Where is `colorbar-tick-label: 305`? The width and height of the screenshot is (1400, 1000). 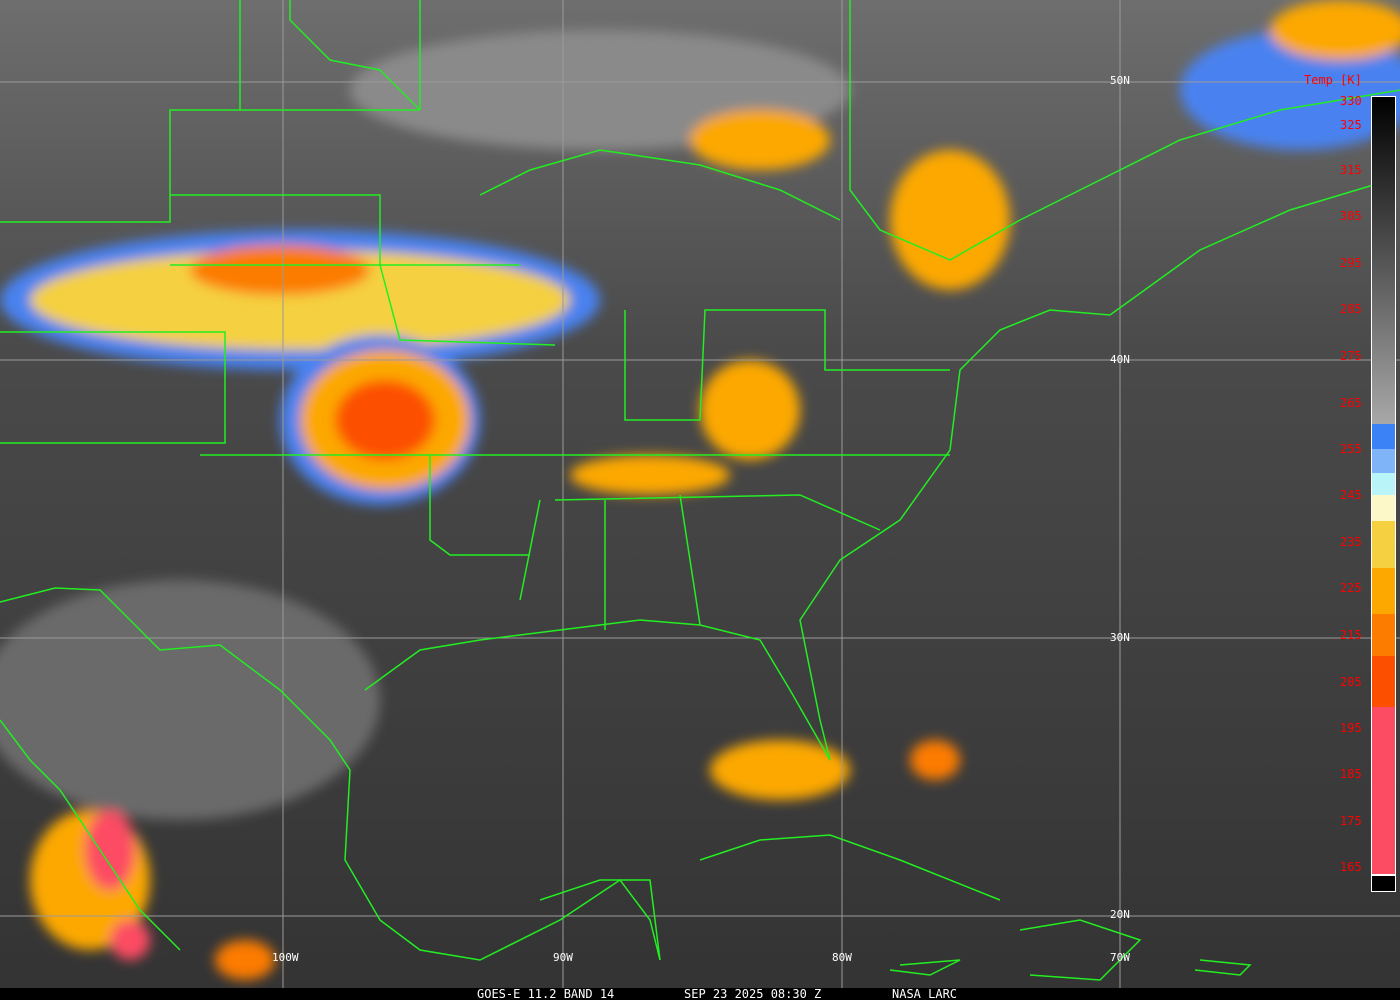 colorbar-tick-label: 305 is located at coordinates (1351, 216).